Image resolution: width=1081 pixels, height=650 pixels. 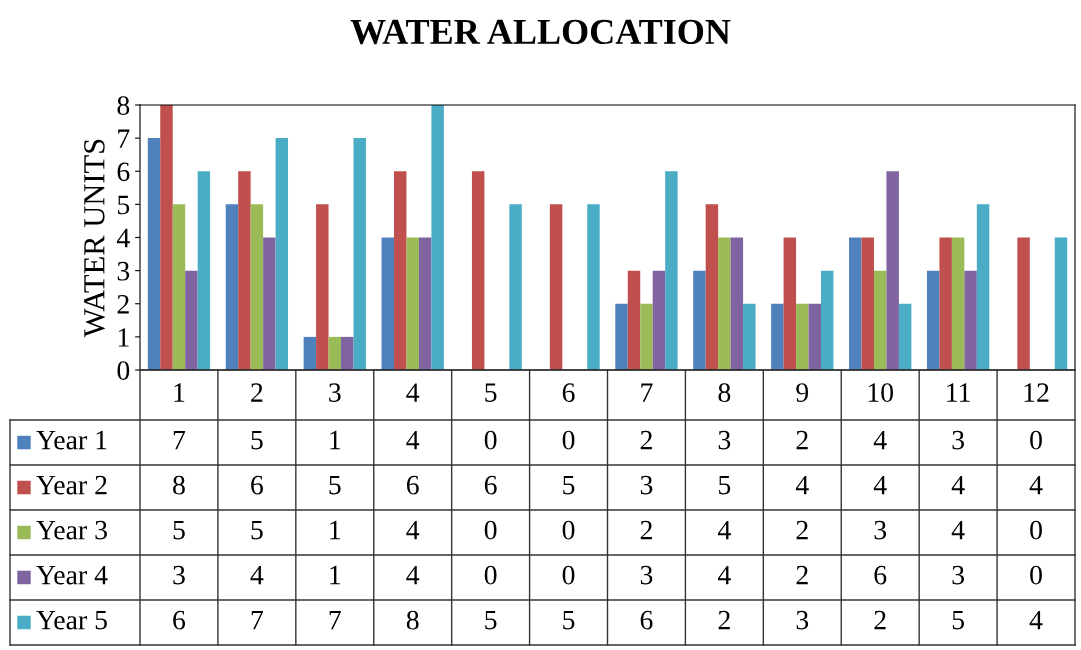 I want to click on x-tick-label: 6, so click(x=568, y=392).